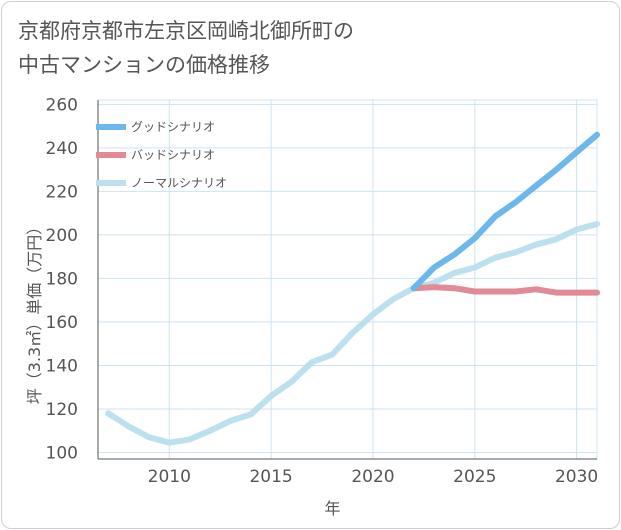 Image resolution: width=621 pixels, height=530 pixels. Describe the element at coordinates (62, 366) in the screenshot. I see `y-tick-label: 140` at that location.